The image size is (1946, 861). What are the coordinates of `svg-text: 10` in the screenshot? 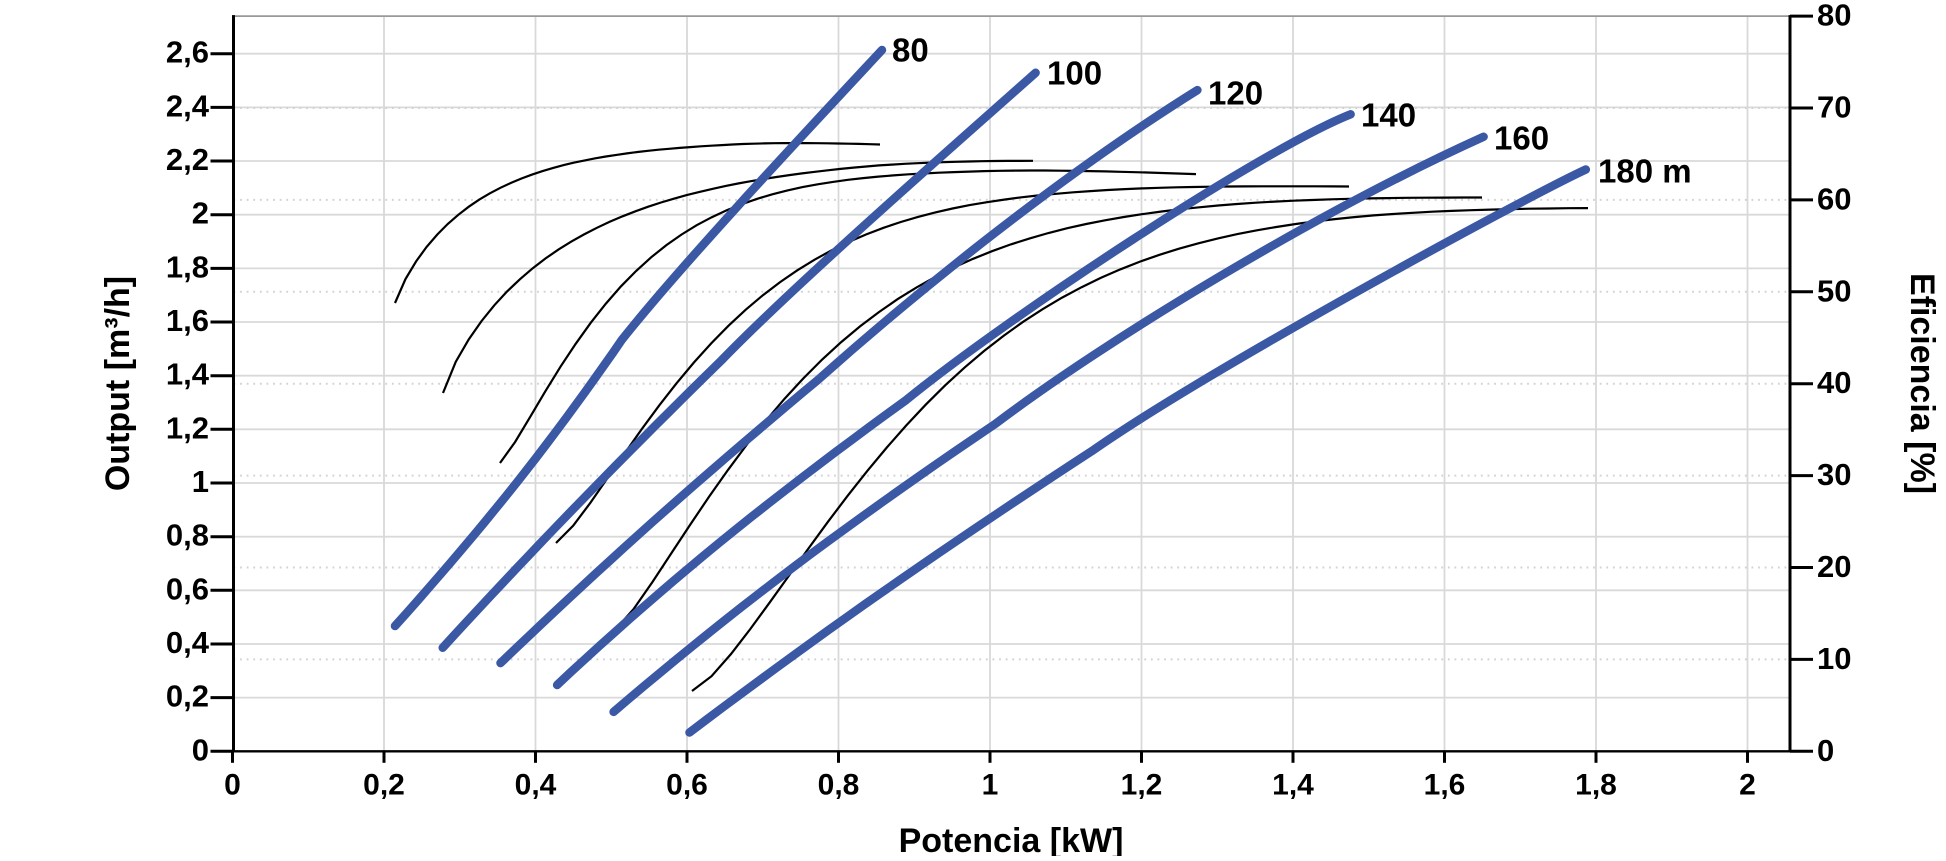 It's located at (1834, 658).